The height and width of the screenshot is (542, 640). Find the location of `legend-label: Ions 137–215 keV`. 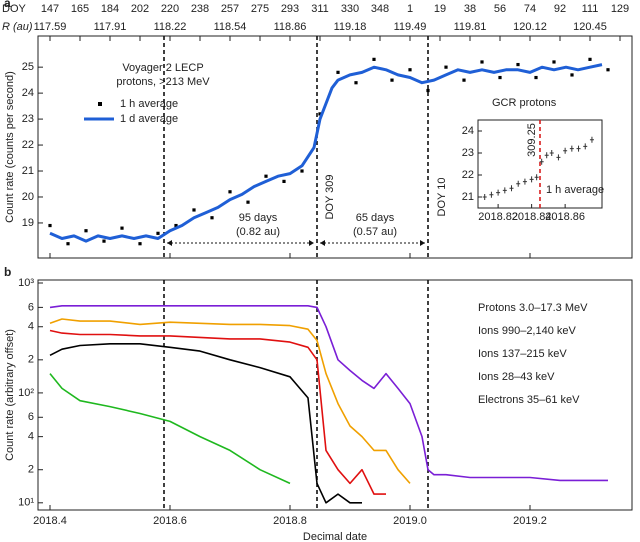

legend-label: Ions 137–215 keV is located at coordinates (522, 354).